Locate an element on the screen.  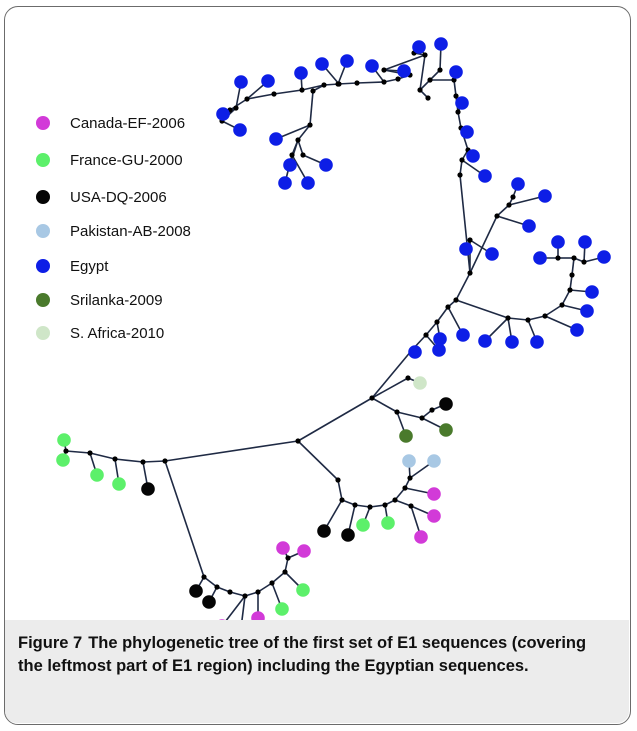
caption-background is located at coordinates (317, 671).